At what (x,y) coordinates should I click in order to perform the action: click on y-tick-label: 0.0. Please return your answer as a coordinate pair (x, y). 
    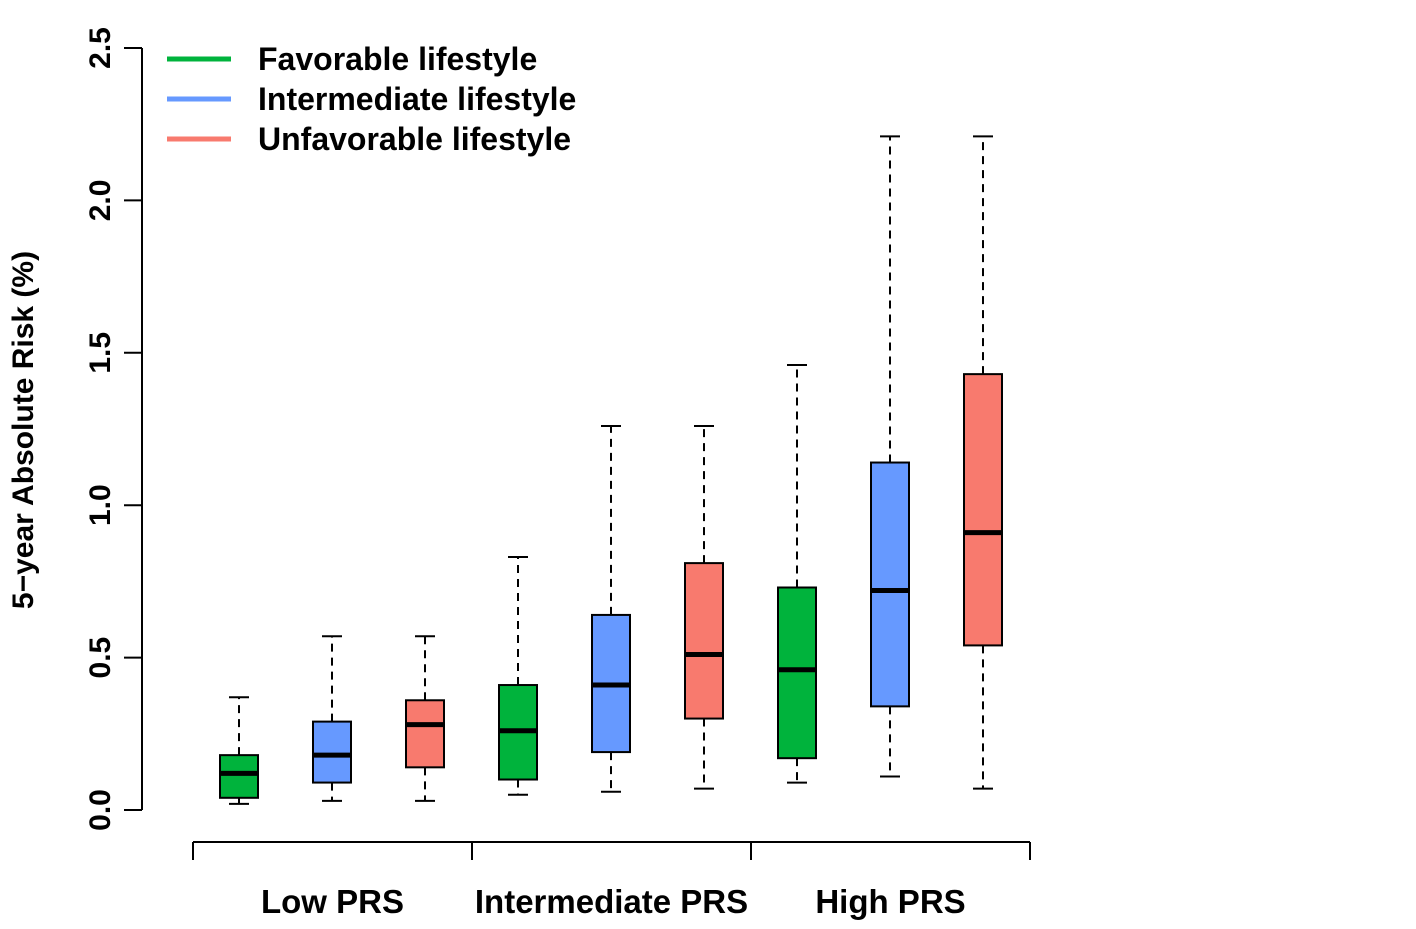
    Looking at the image, I should click on (100, 810).